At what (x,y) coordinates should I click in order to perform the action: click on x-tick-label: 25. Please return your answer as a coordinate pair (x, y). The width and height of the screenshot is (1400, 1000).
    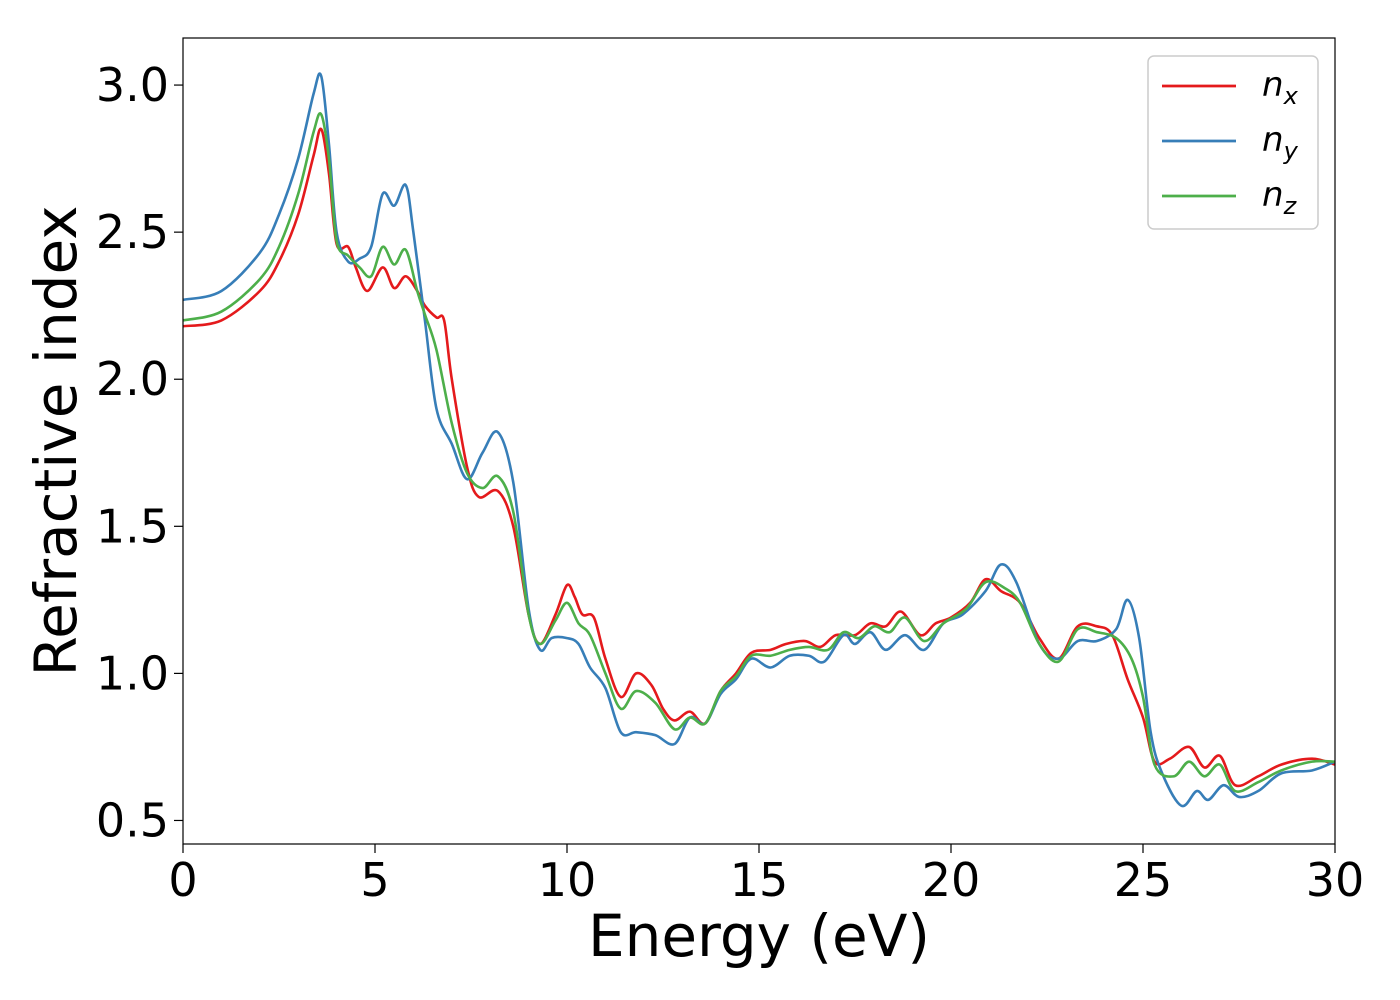
    Looking at the image, I should click on (1143, 880).